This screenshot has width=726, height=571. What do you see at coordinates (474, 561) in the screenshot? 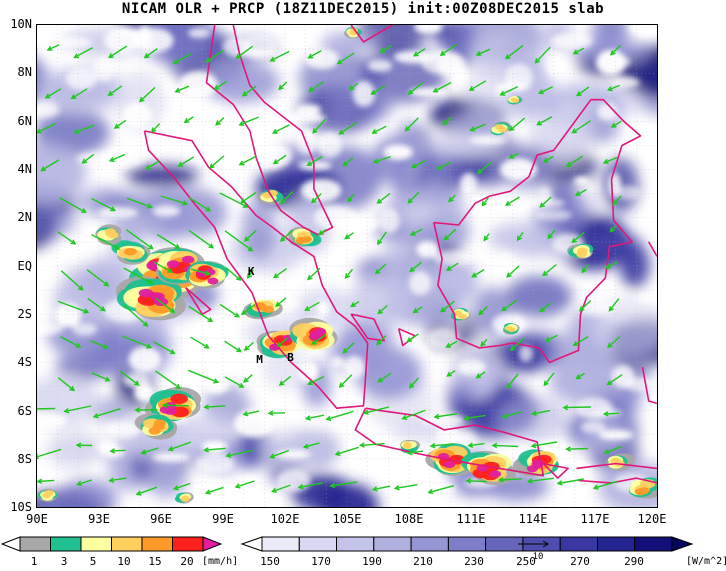
I see `olr-tick: 230` at bounding box center [474, 561].